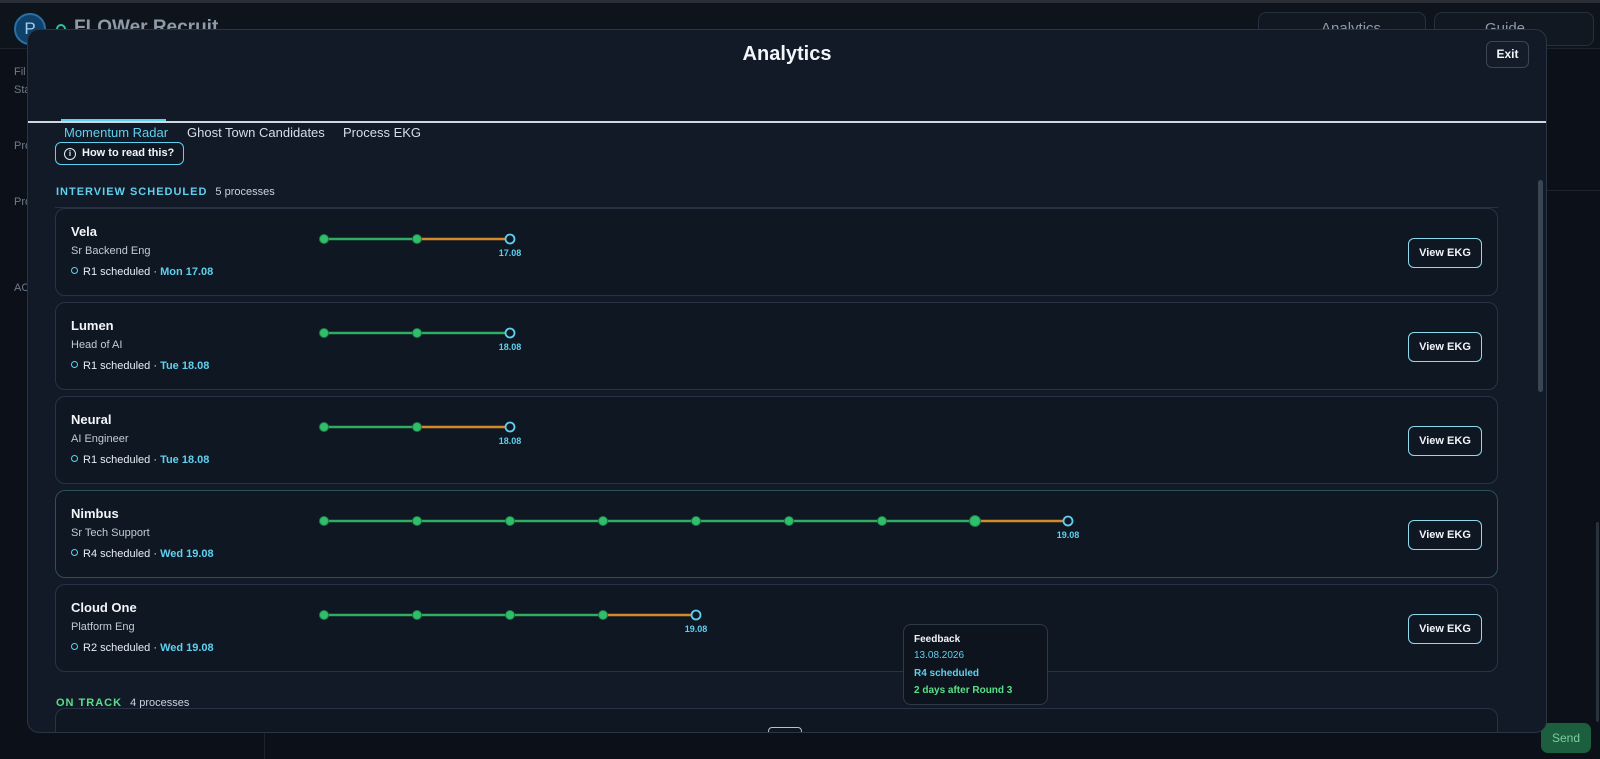 The image size is (1600, 759). I want to click on process-role: Sr Tech Support, so click(110, 533).